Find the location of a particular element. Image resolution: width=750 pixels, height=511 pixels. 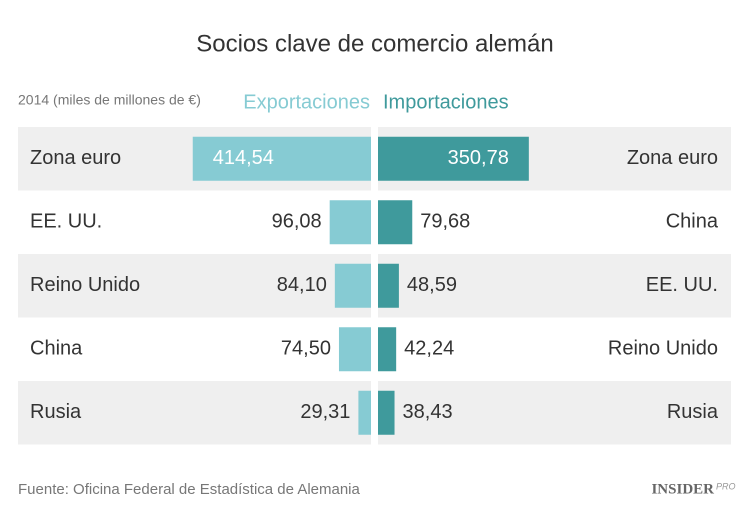

value-label: 29,31 is located at coordinates (325, 412).